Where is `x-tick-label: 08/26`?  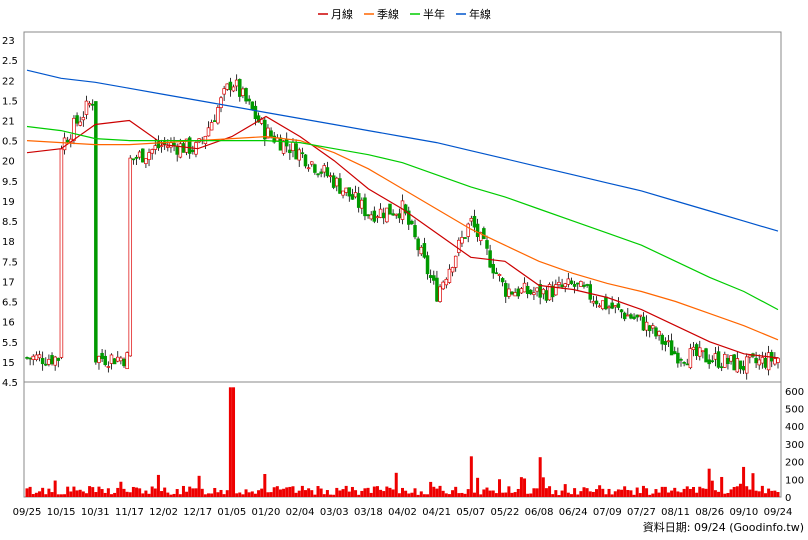
x-tick-label: 08/26 is located at coordinates (709, 512).